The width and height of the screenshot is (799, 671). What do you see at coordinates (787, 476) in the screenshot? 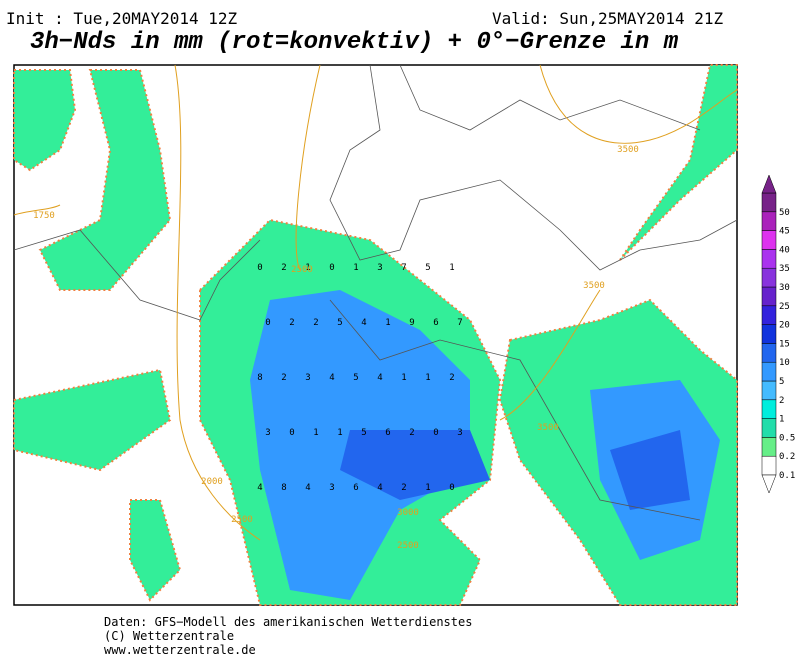
I see `legend-label: 0.1` at bounding box center [787, 476].